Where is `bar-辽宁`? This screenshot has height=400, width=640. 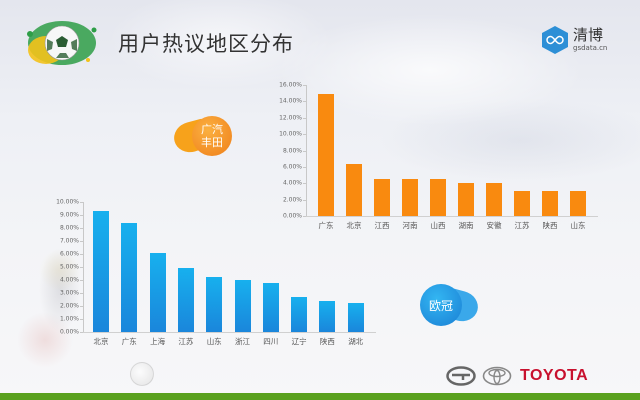 bar-辽宁 is located at coordinates (299, 314).